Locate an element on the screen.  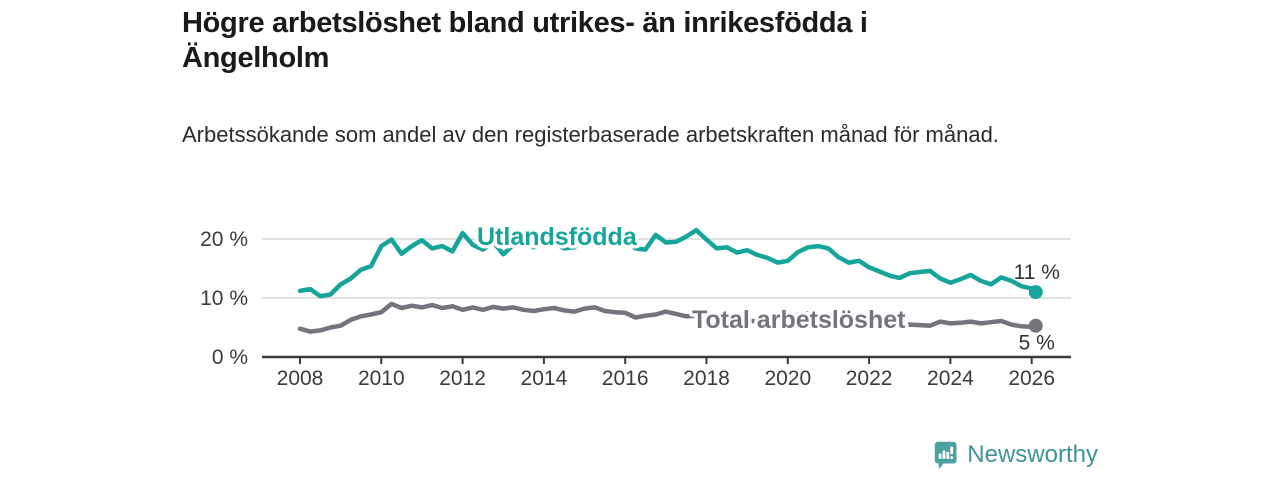
y-axis-tick-label: 0 % is located at coordinates (230, 357).